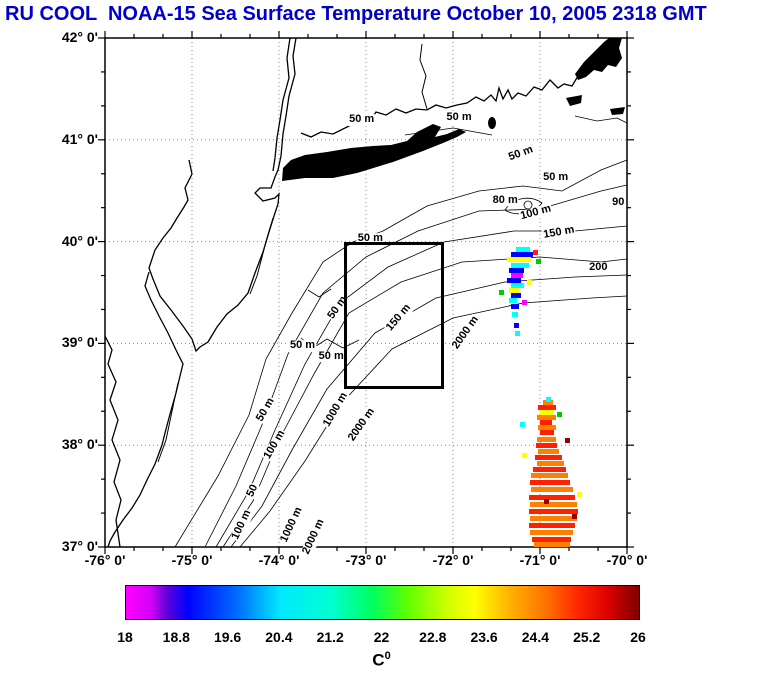  Describe the element at coordinates (598, 59) in the screenshot. I see `cape-cod` at that location.